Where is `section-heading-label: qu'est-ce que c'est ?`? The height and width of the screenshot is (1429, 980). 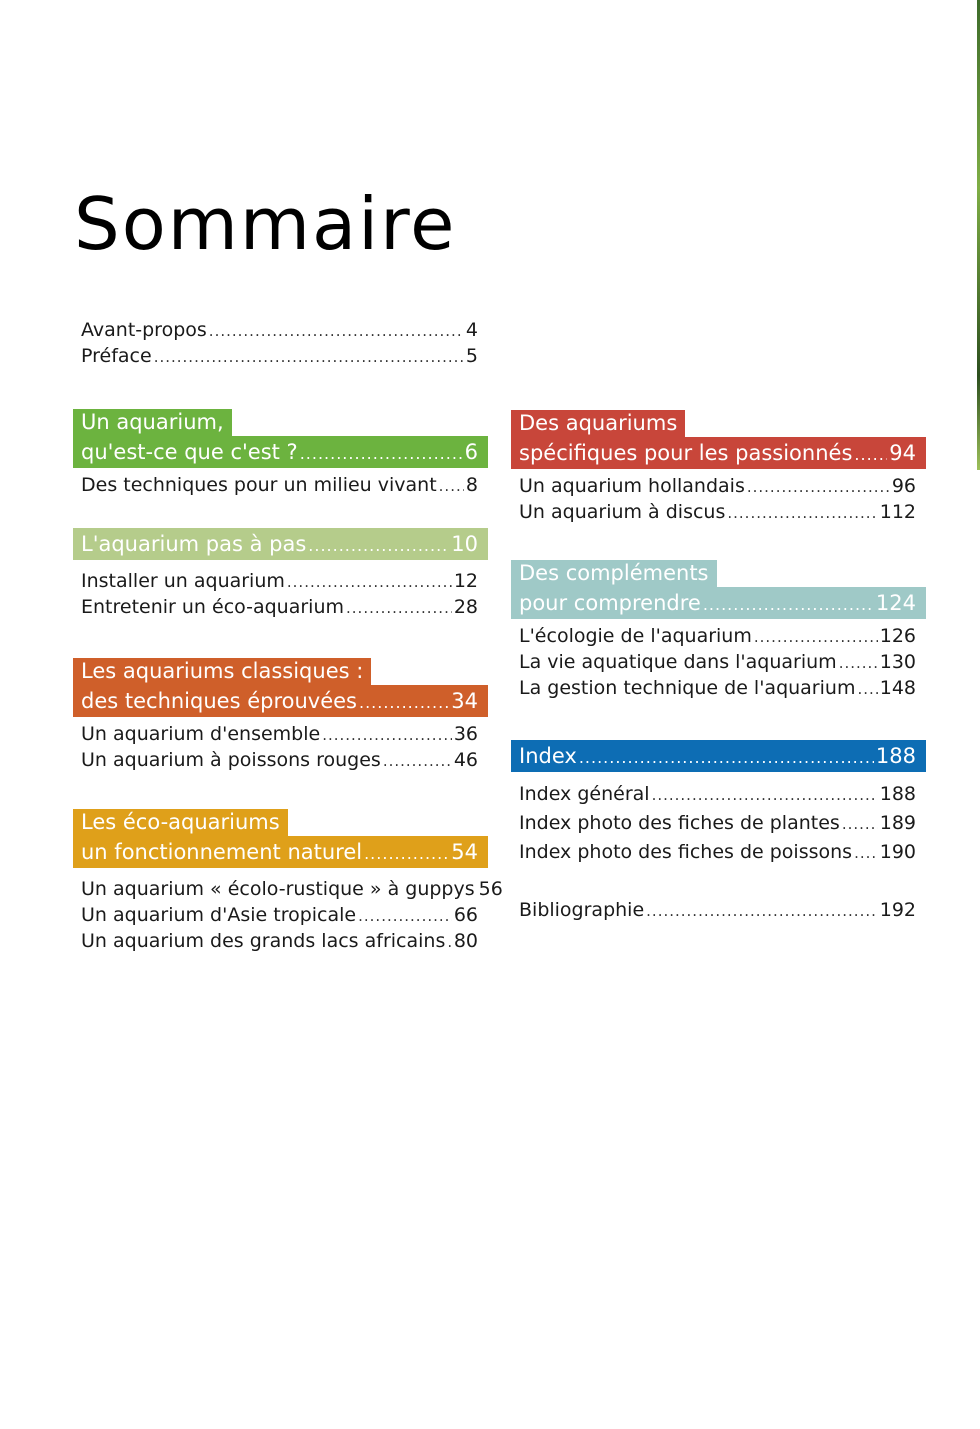 section-heading-label: qu'est-ce que c'est ? is located at coordinates (189, 452).